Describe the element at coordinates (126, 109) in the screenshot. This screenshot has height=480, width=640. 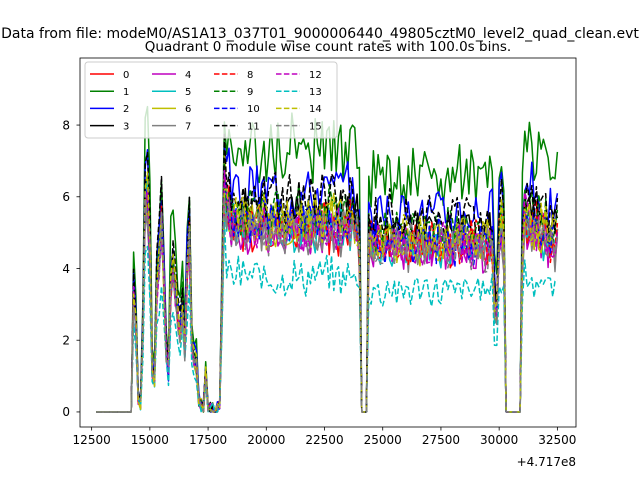
I see `legend-label-2: 2` at that location.